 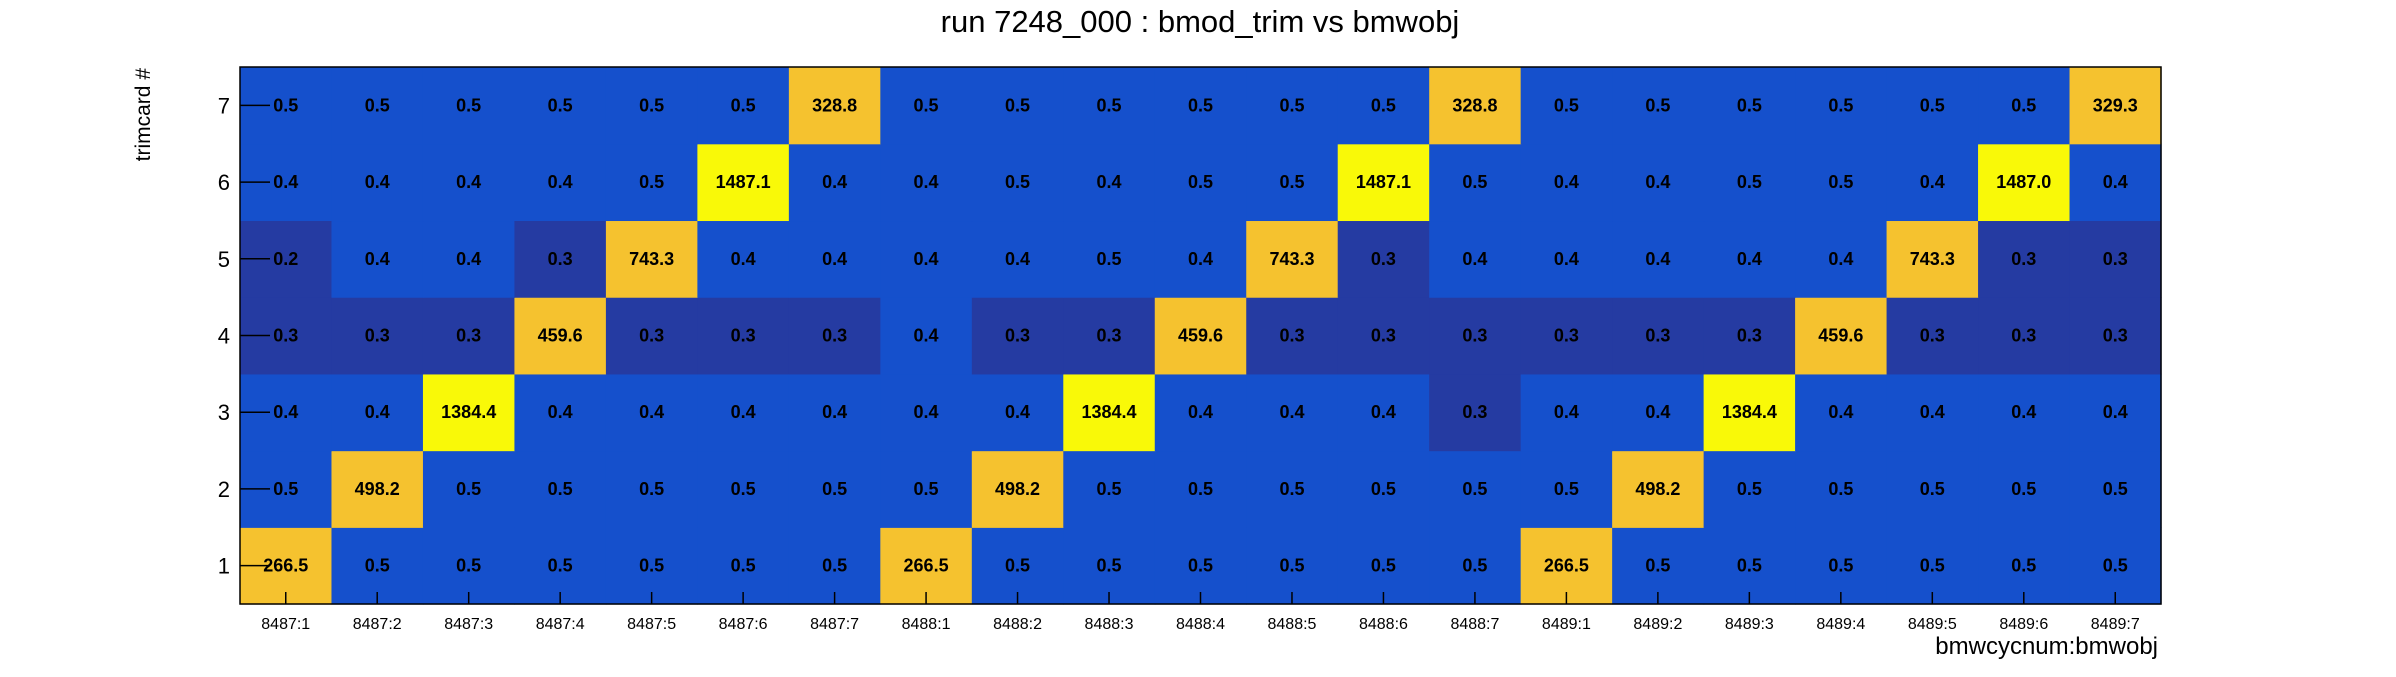 What do you see at coordinates (1840, 624) in the screenshot?
I see `x-tick-label: 8489:4` at bounding box center [1840, 624].